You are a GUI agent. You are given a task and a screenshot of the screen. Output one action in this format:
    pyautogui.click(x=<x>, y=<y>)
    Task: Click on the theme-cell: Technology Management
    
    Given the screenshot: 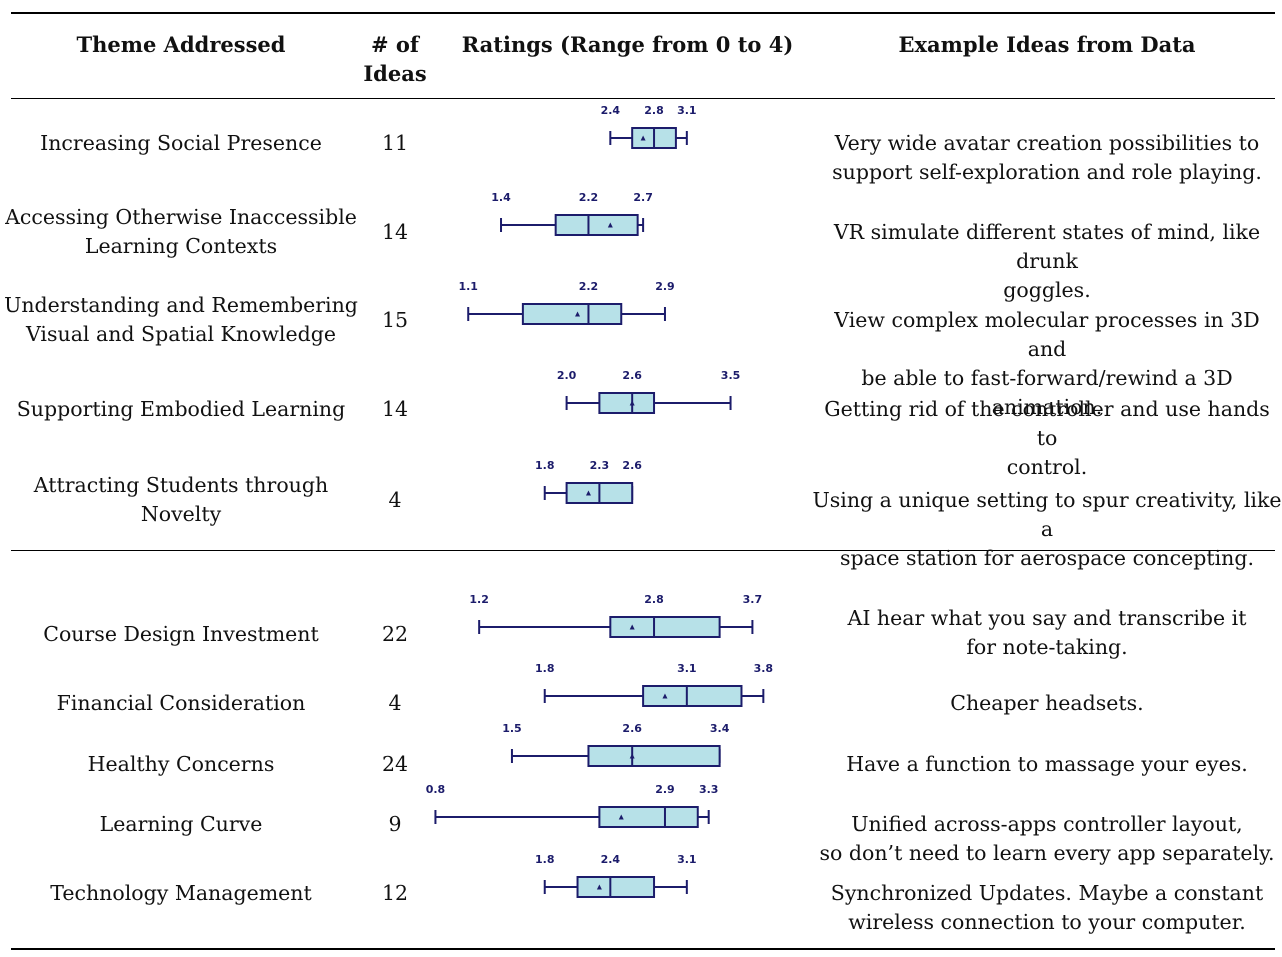 What is the action you would take?
    pyautogui.click(x=181, y=893)
    